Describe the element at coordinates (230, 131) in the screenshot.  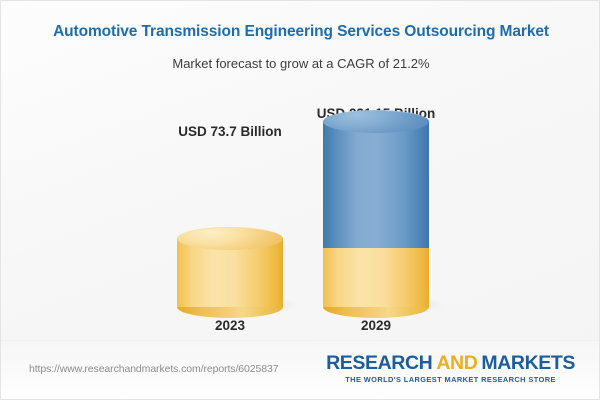
I see `value-label-2023: USD 73.7 Billion` at that location.